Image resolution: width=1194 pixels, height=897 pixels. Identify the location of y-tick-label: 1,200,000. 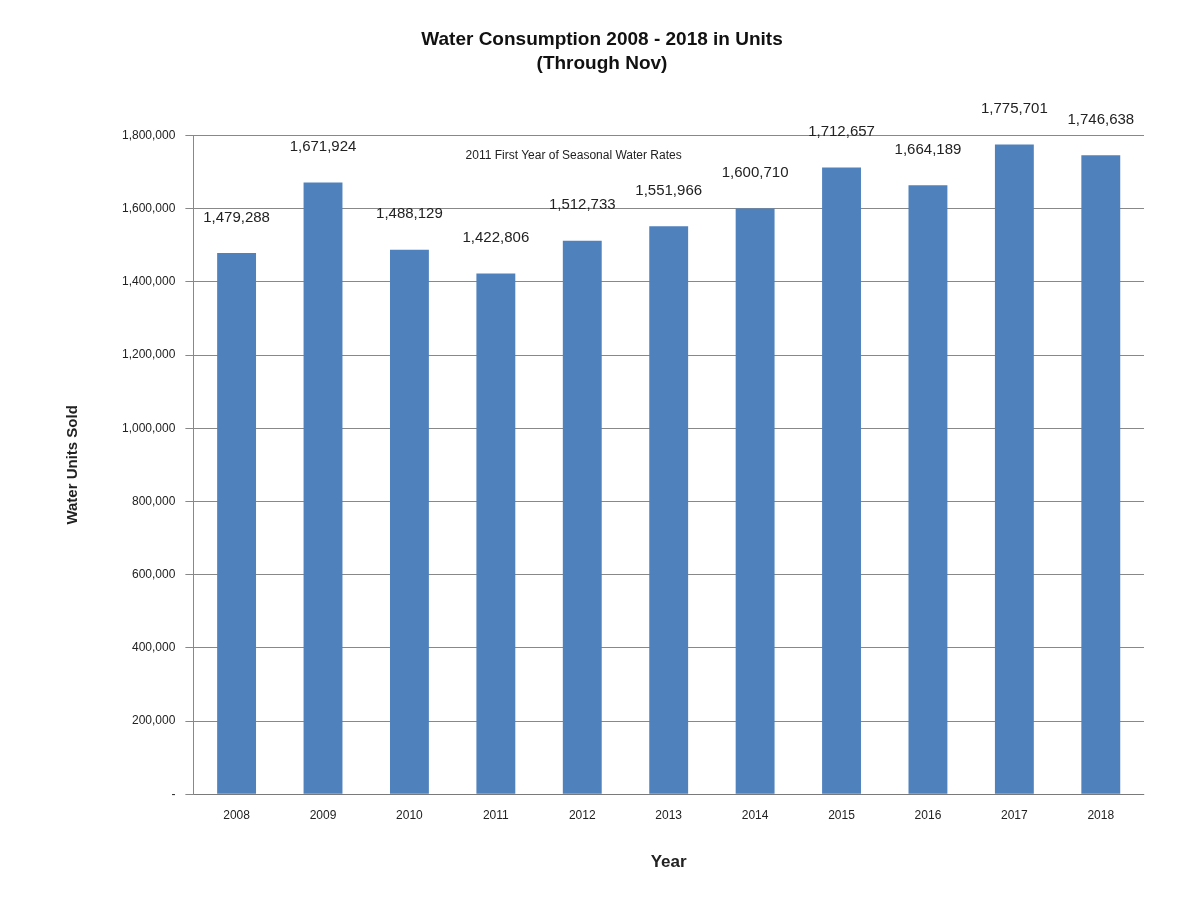
(148, 354).